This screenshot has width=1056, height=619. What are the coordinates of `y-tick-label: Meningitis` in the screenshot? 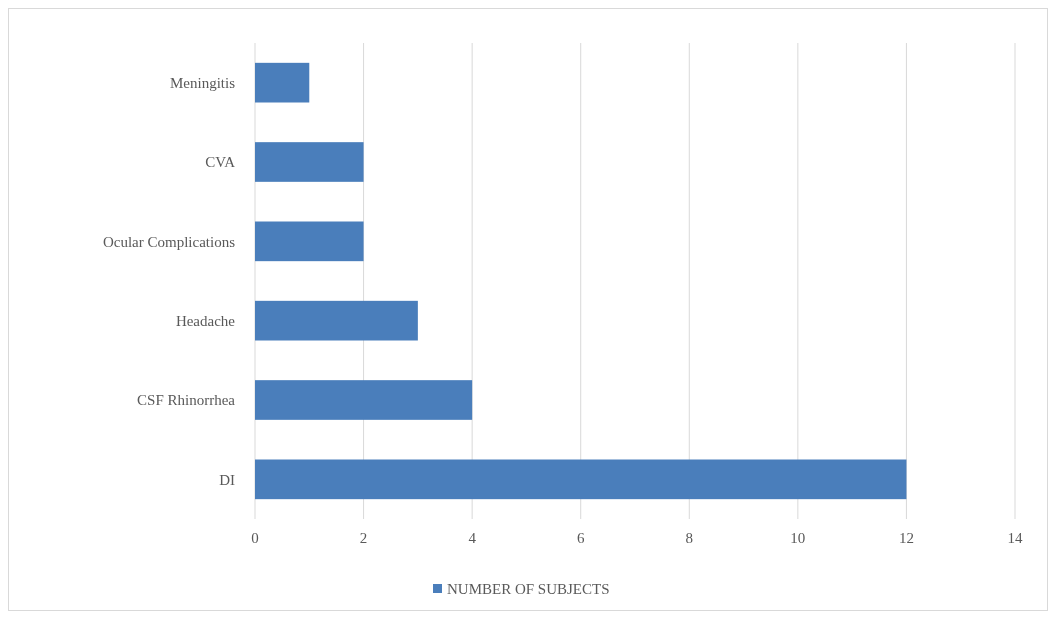 It's located at (202, 82).